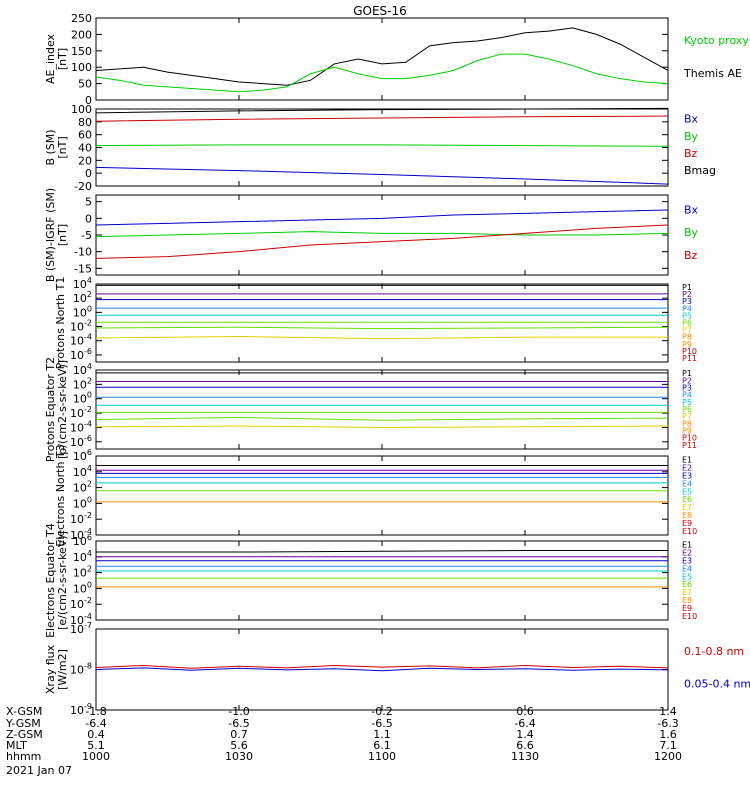  I want to click on legend-entry: E7, so click(687, 592).